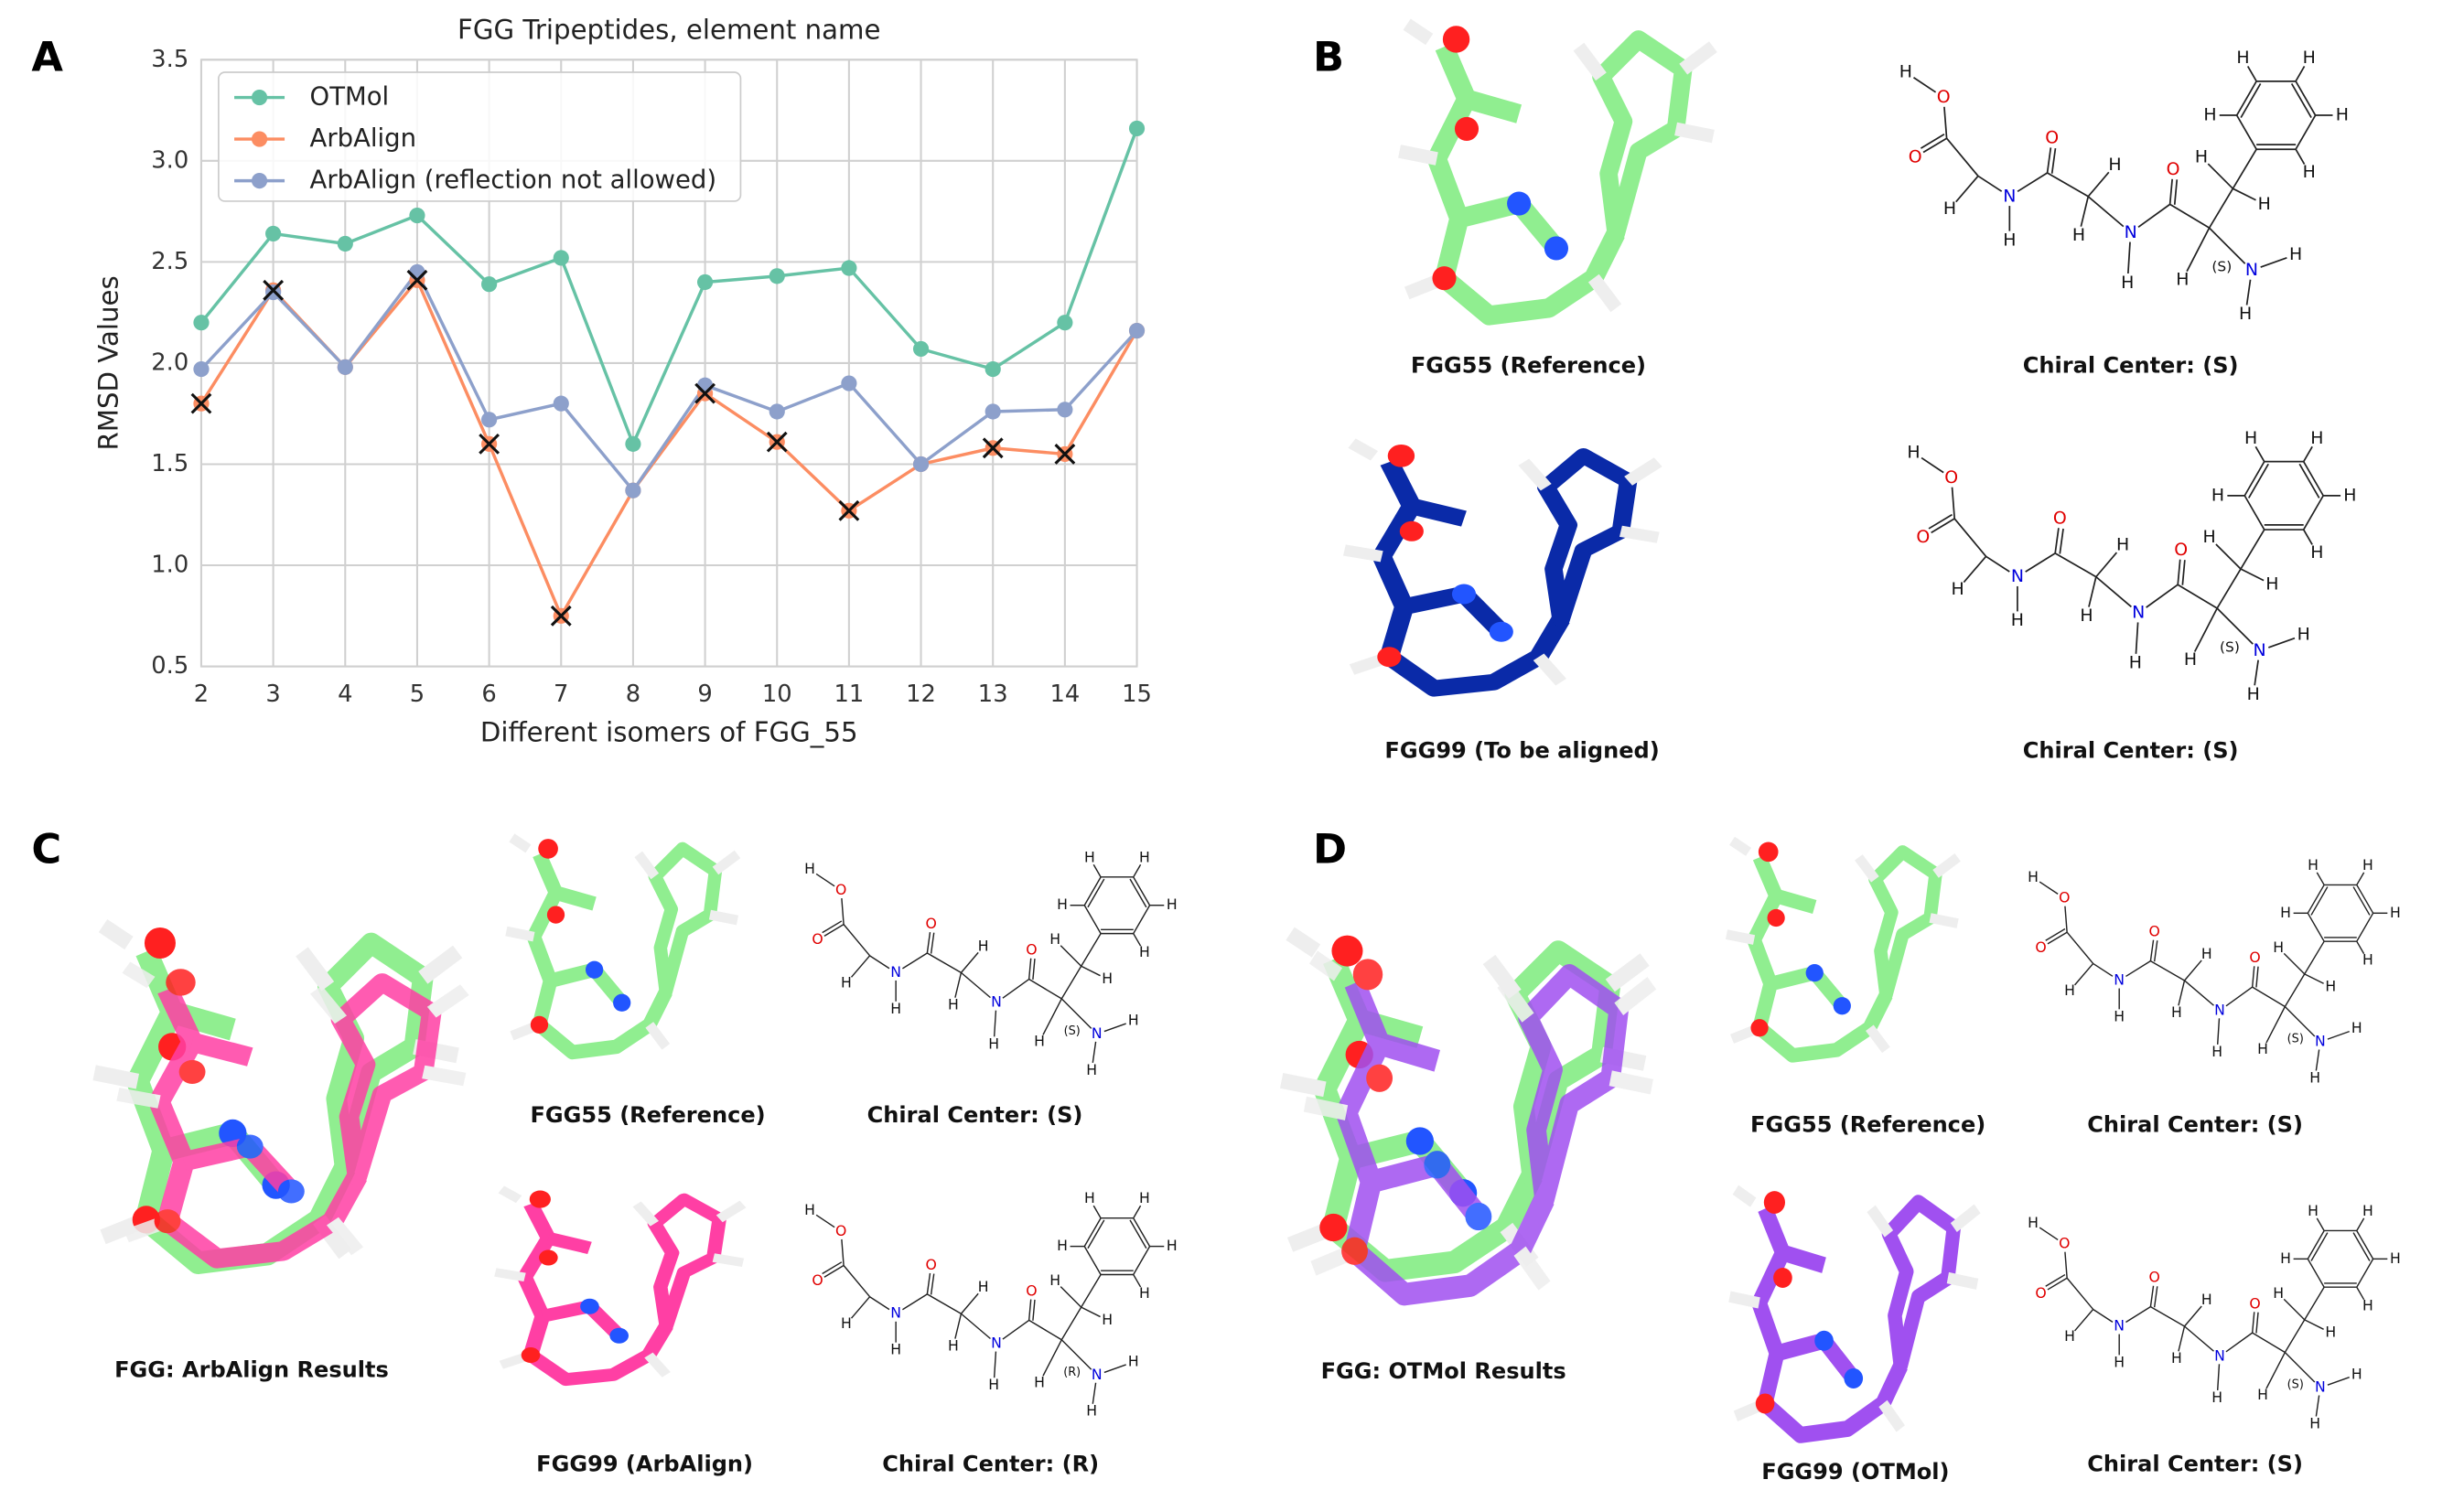 The image size is (2464, 1501). What do you see at coordinates (633, 694) in the screenshot?
I see `x-tick-label: 8` at bounding box center [633, 694].